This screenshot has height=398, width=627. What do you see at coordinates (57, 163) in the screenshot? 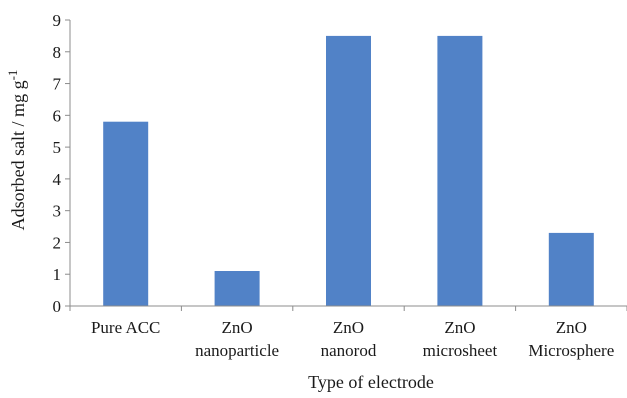
I see `y-tick-labels: 0 1 2 3 4 5 6 7 8 9` at bounding box center [57, 163].